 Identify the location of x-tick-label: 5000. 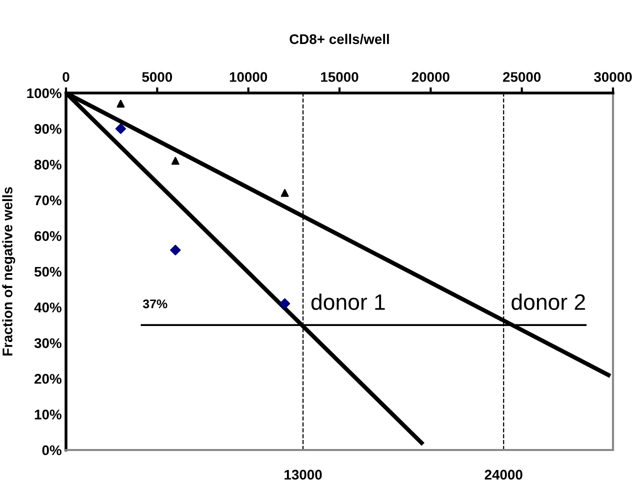
(157, 77).